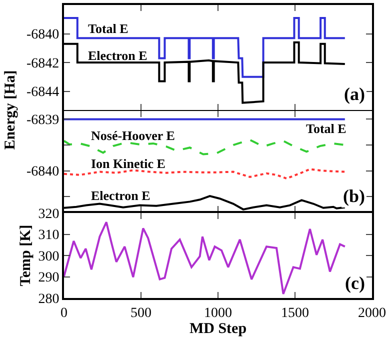 This screenshot has width=386, height=350. What do you see at coordinates (218, 328) in the screenshot?
I see `x-axis-title: MD Step` at bounding box center [218, 328].